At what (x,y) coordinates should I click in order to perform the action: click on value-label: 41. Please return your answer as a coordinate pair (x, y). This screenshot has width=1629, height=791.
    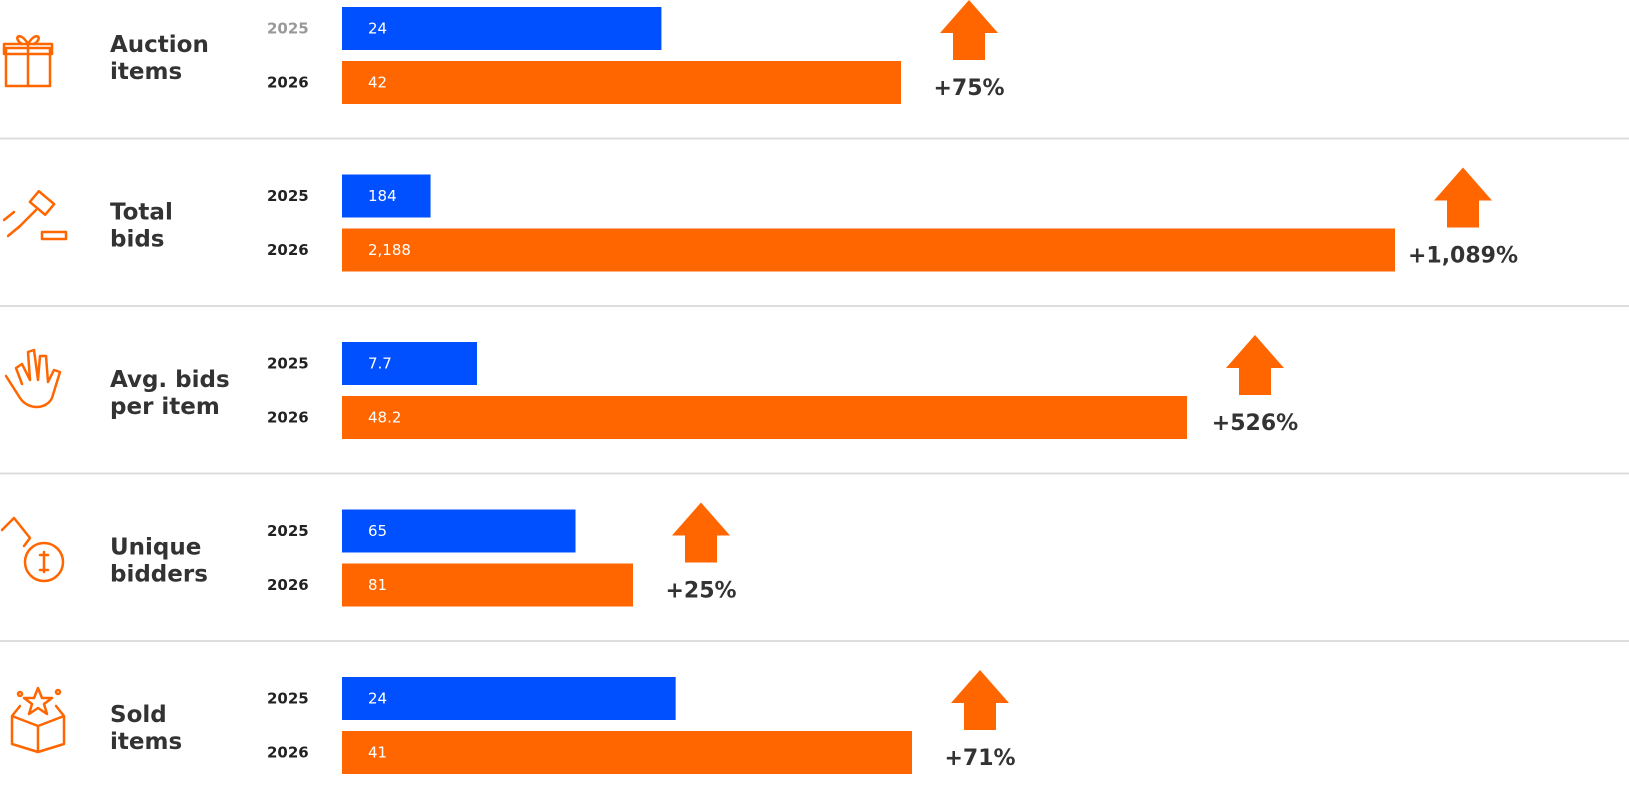
    Looking at the image, I should click on (377, 753).